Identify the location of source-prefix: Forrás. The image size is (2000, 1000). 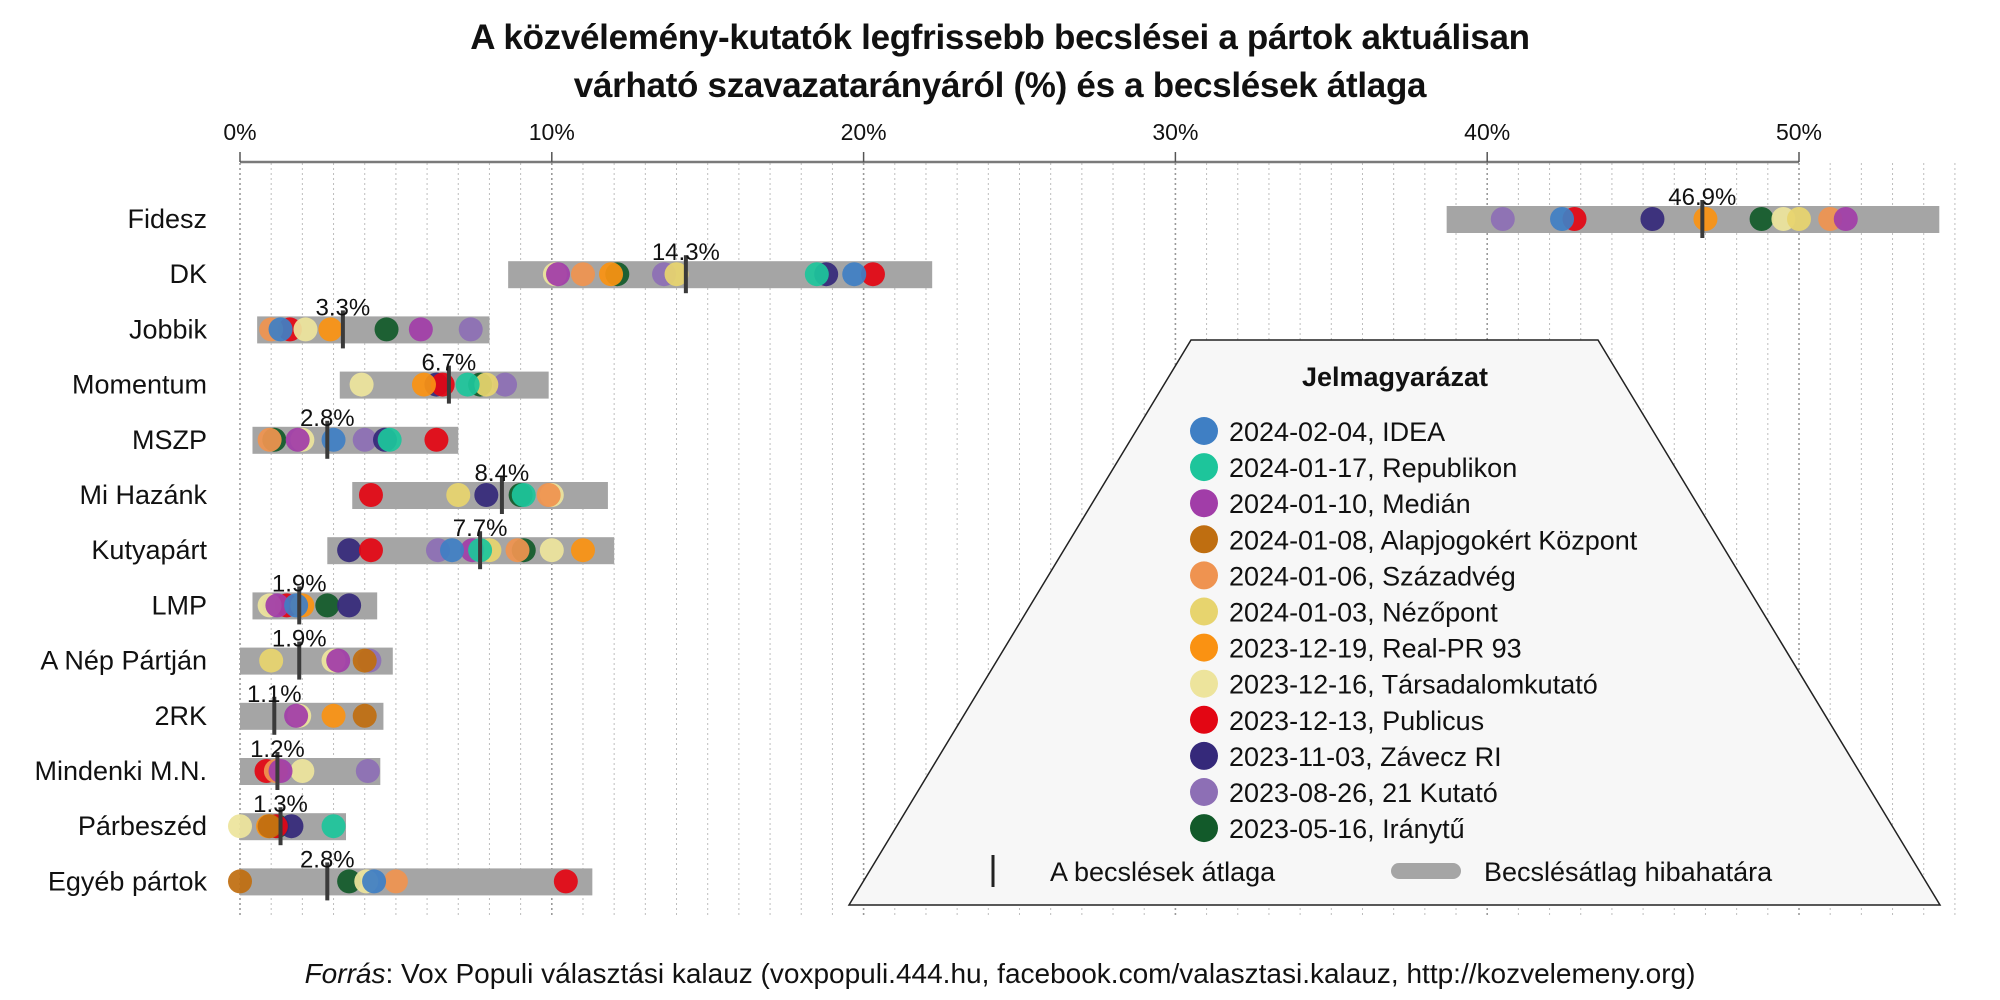
(345, 973).